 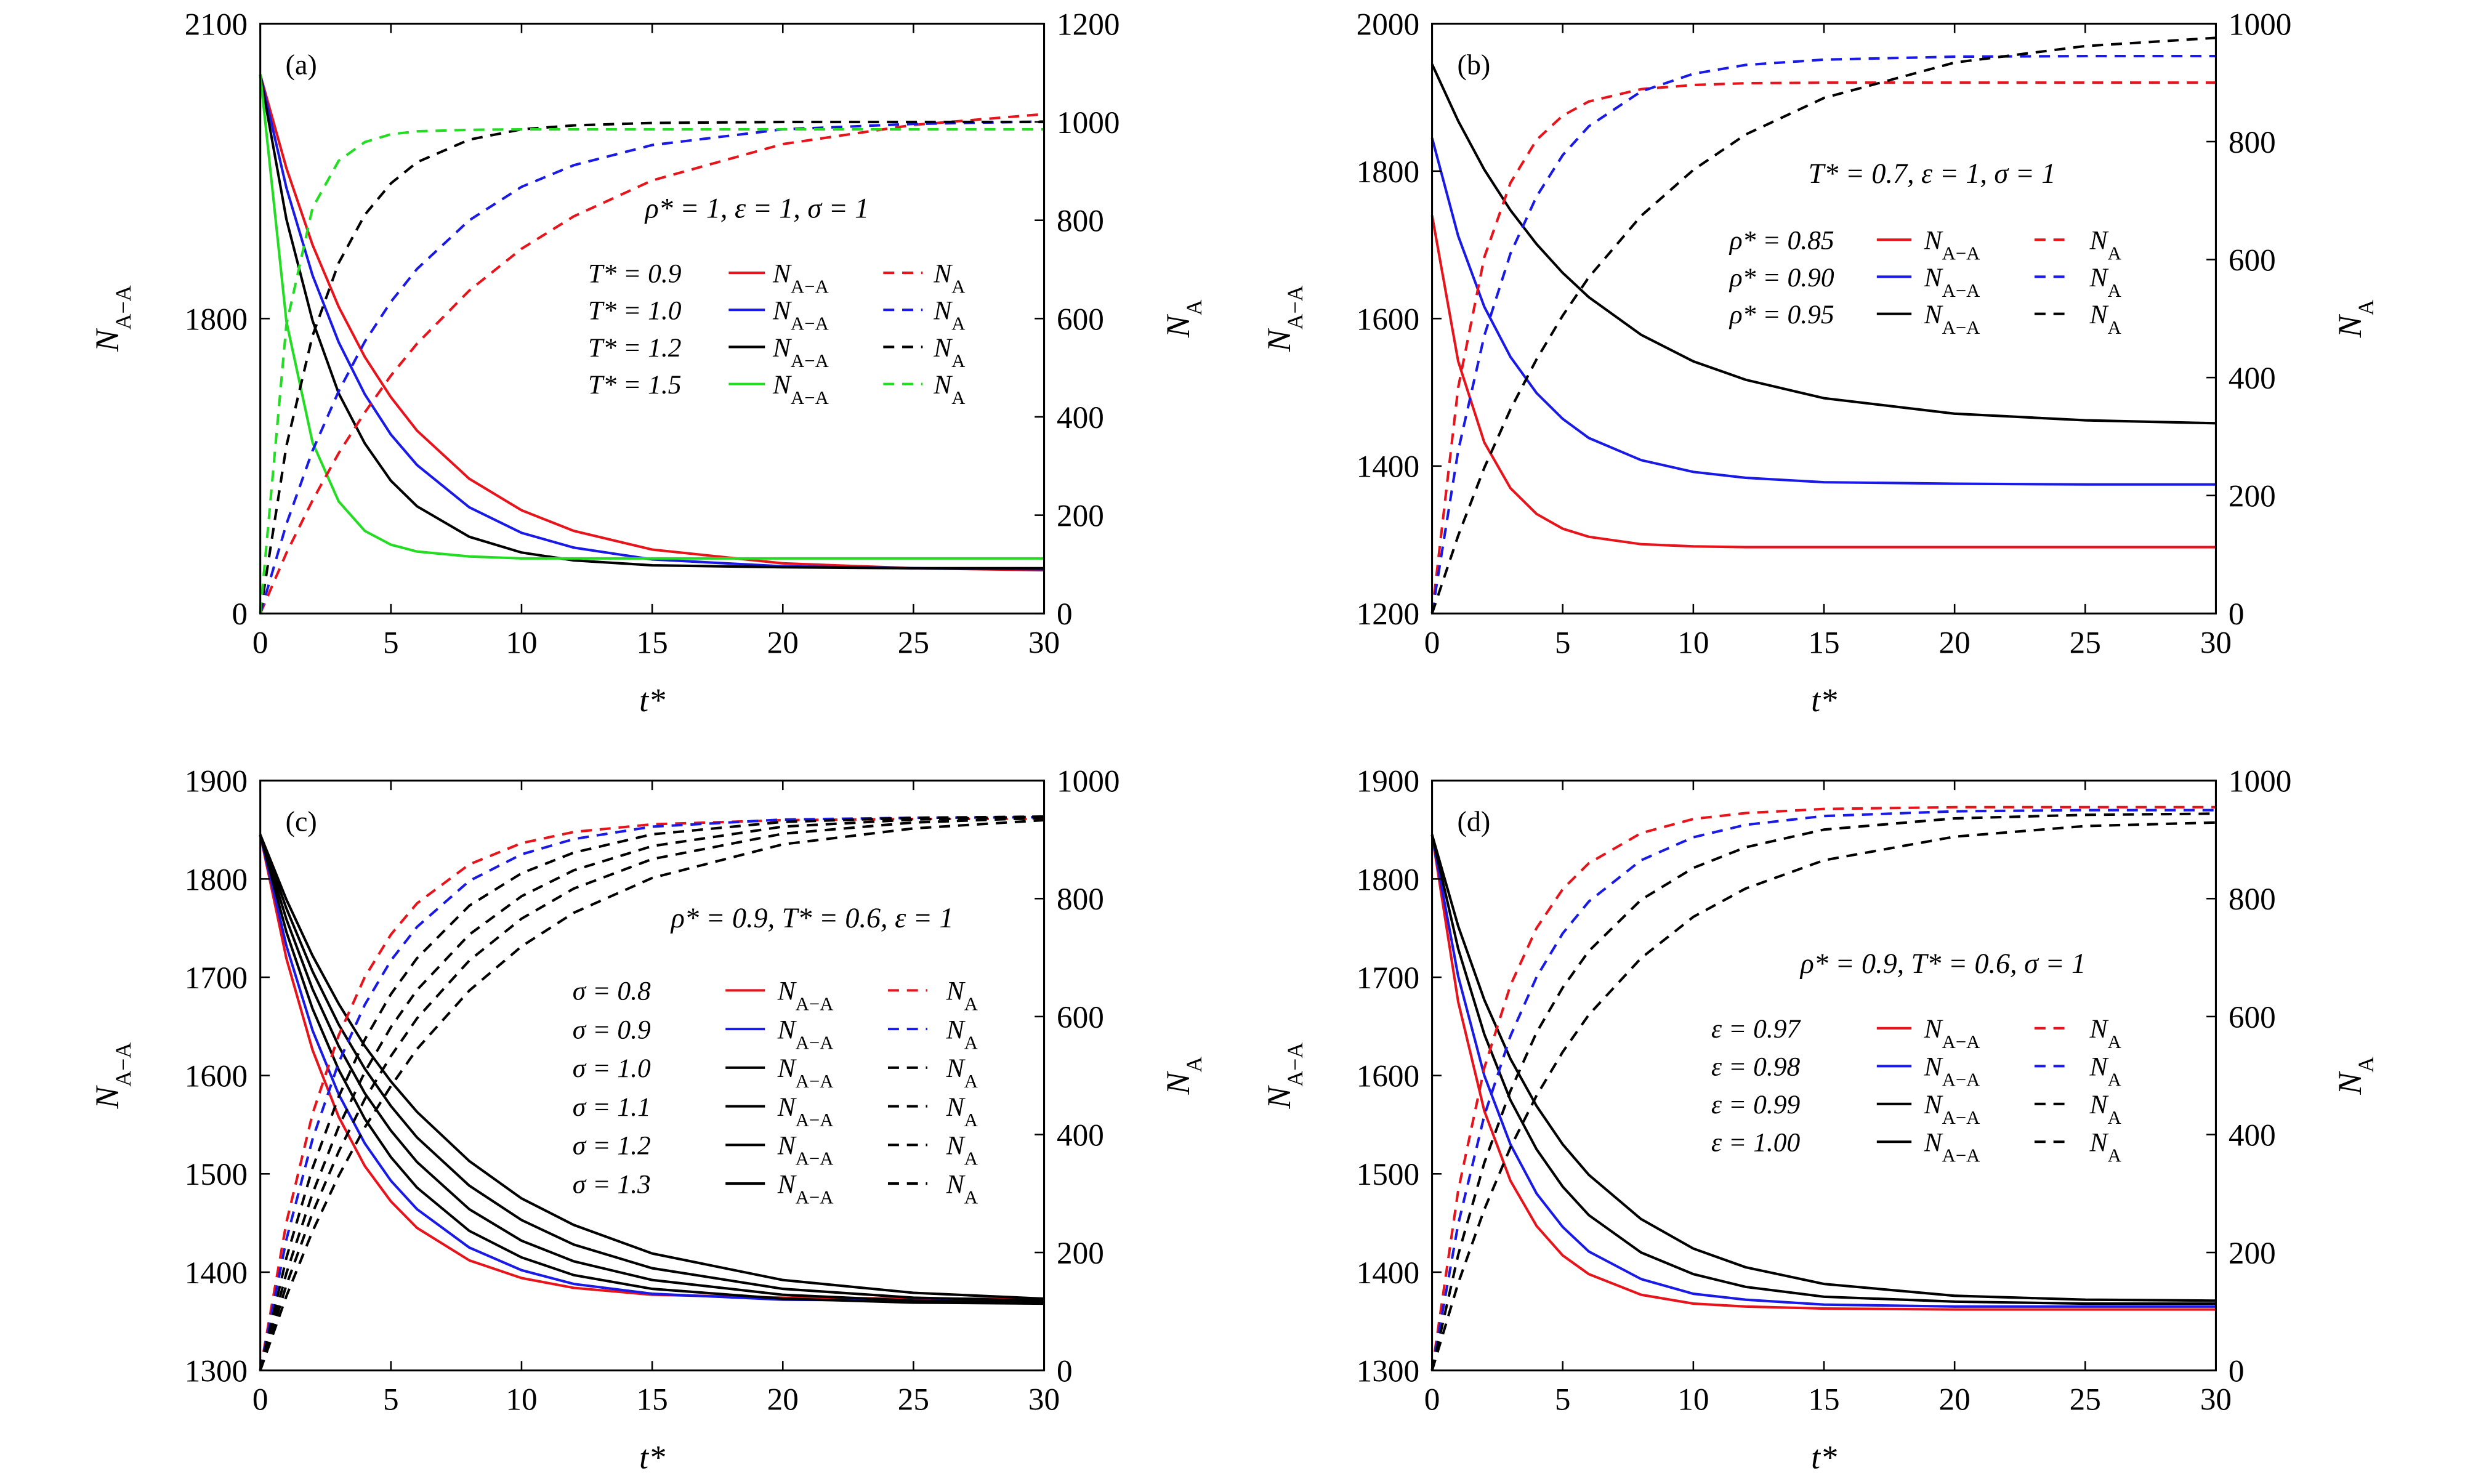 What do you see at coordinates (1474, 64) in the screenshot?
I see `panel-label: (b)` at bounding box center [1474, 64].